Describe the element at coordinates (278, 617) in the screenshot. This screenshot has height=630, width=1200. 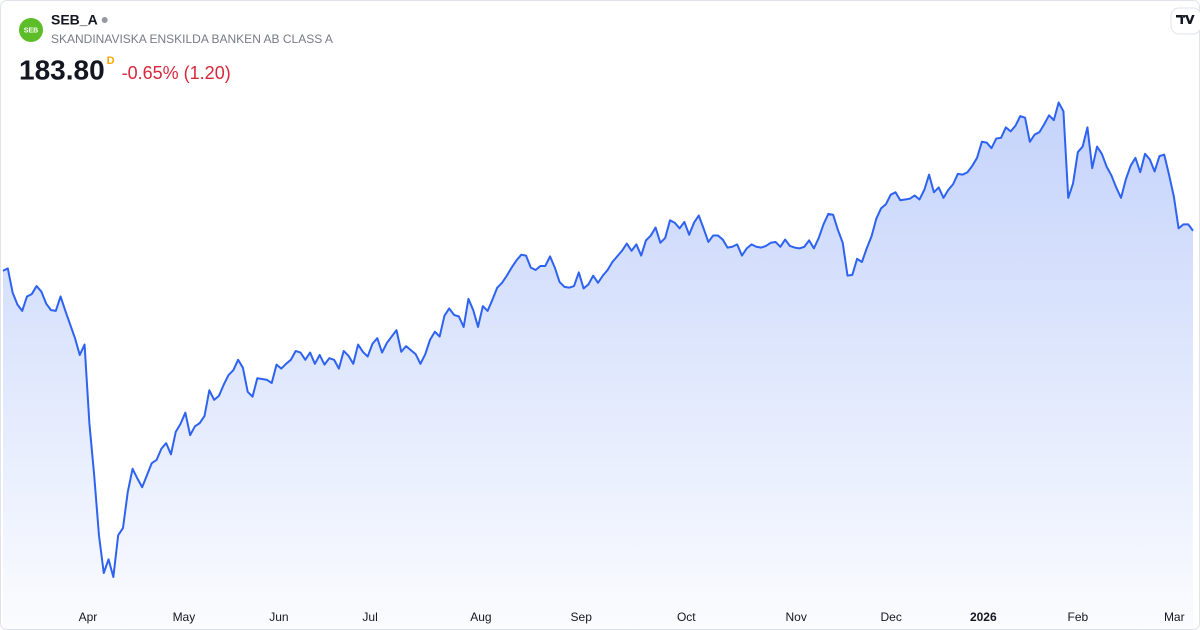
I see `x-tick-label: Jun` at that location.